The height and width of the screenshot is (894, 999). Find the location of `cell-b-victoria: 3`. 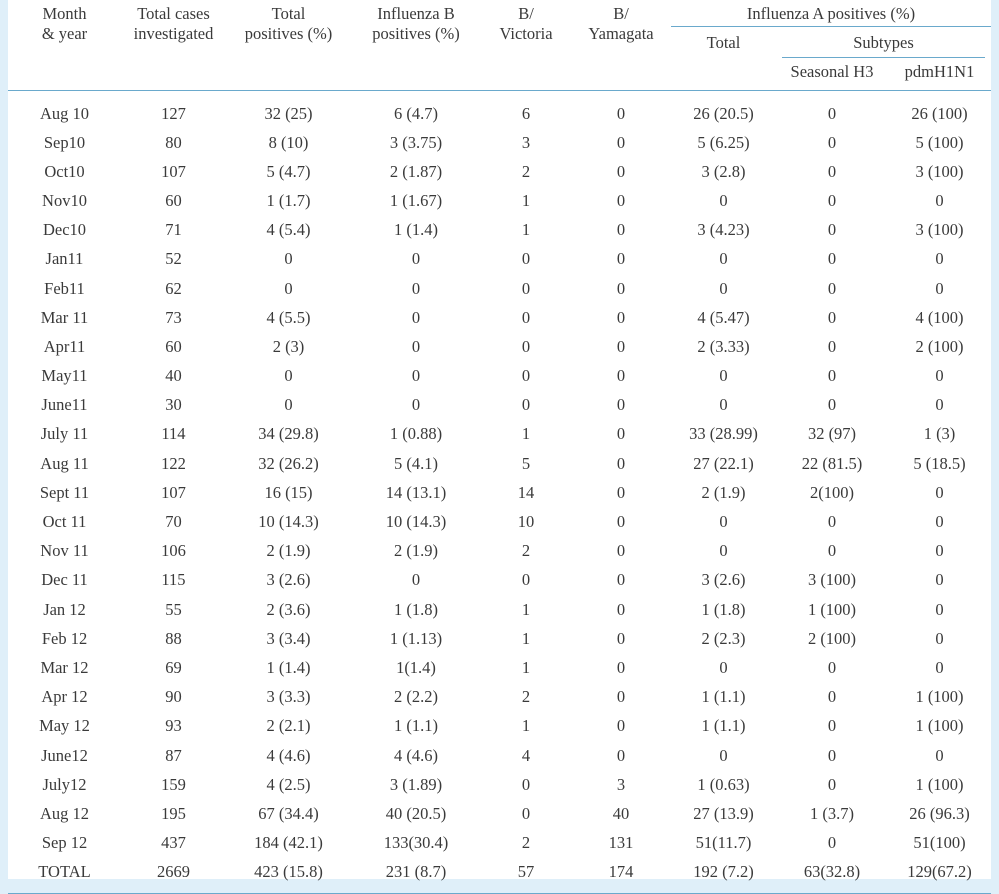

cell-b-victoria: 3 is located at coordinates (526, 142).